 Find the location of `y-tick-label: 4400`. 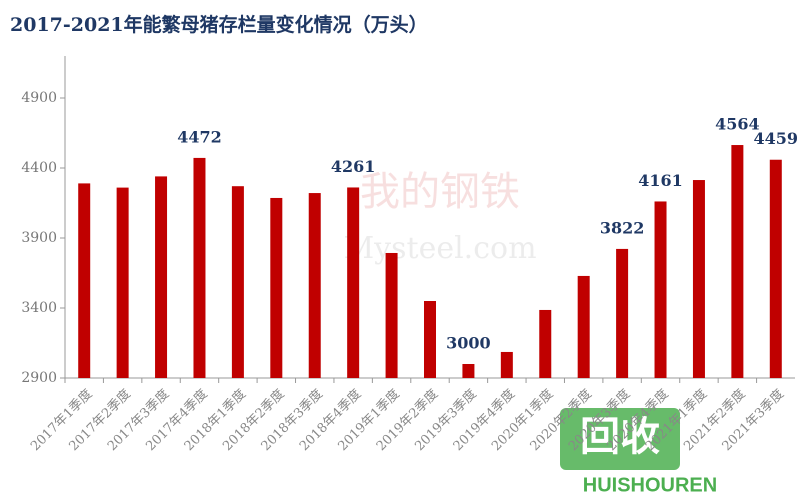

y-tick-label: 4400 is located at coordinates (39, 168).